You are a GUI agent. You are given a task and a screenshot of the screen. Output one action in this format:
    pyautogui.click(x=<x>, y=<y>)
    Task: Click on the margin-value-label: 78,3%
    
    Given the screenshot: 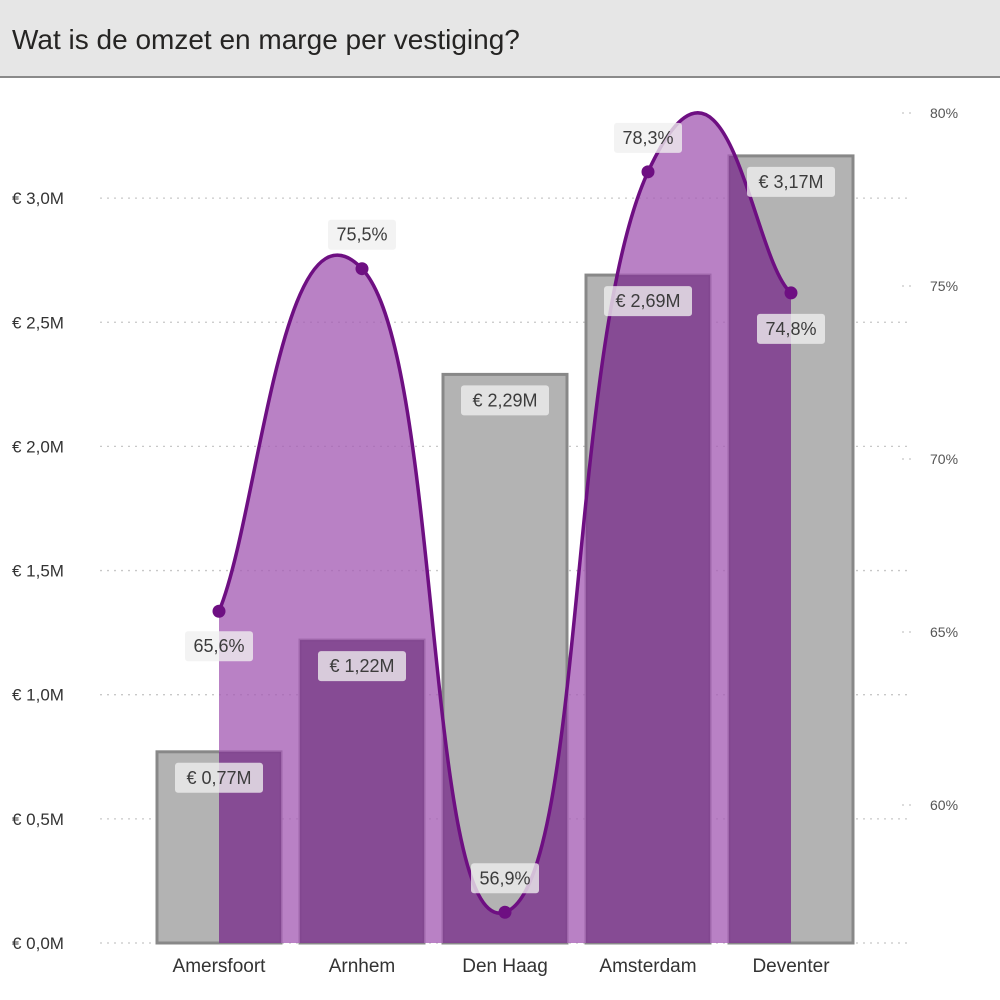 What is the action you would take?
    pyautogui.click(x=647, y=138)
    